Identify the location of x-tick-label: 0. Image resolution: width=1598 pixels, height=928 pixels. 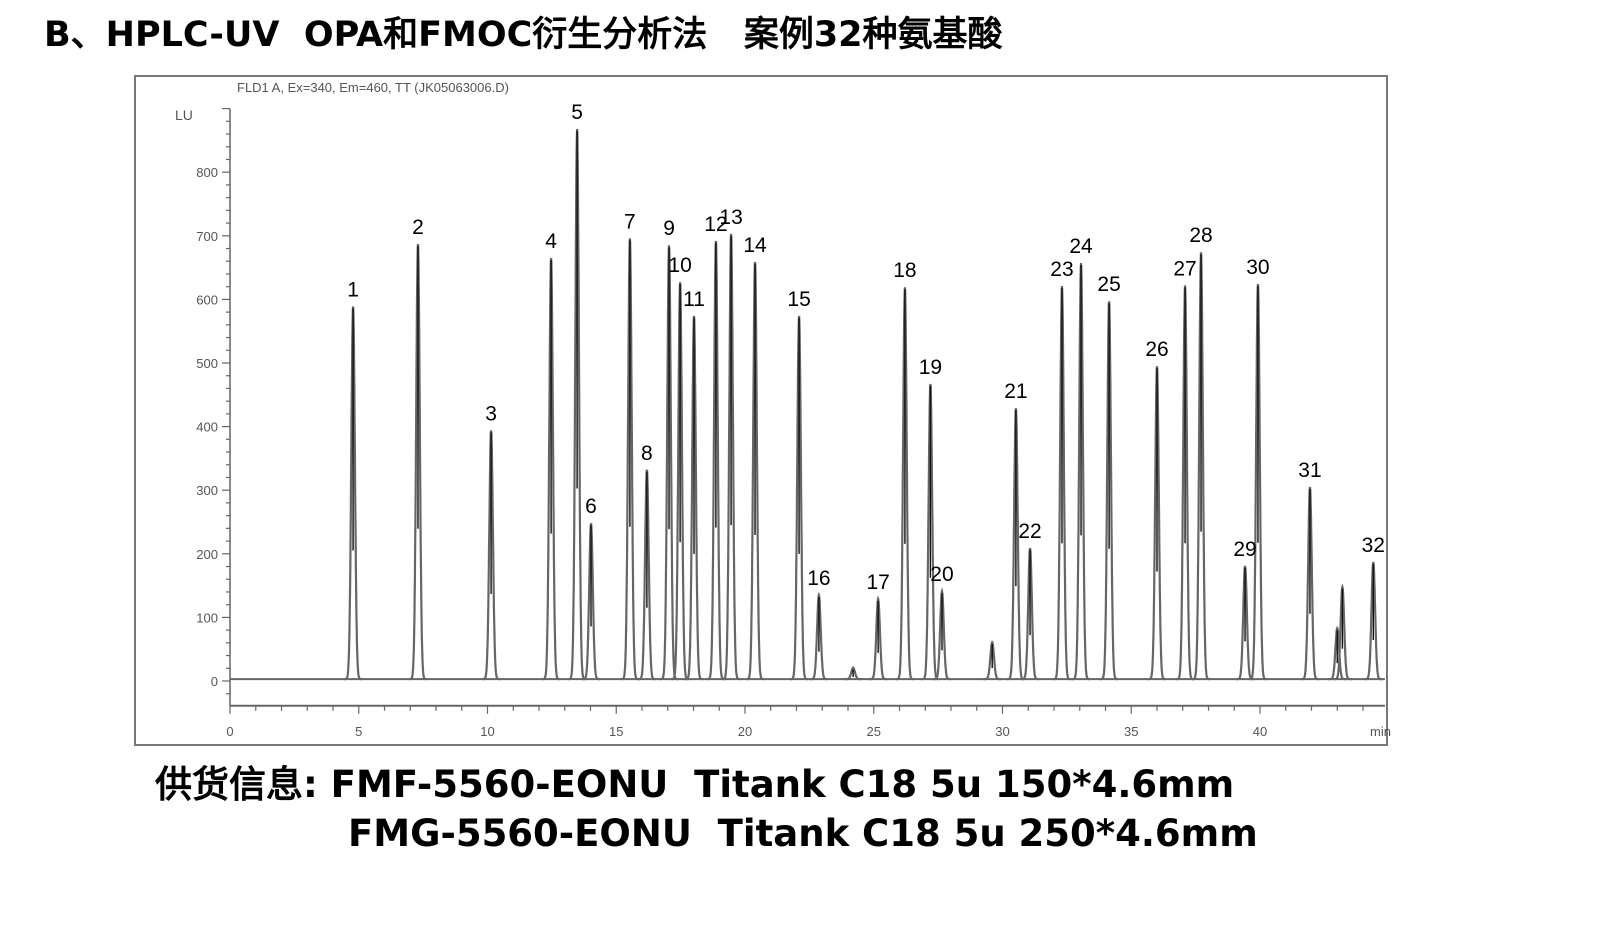
(229, 731).